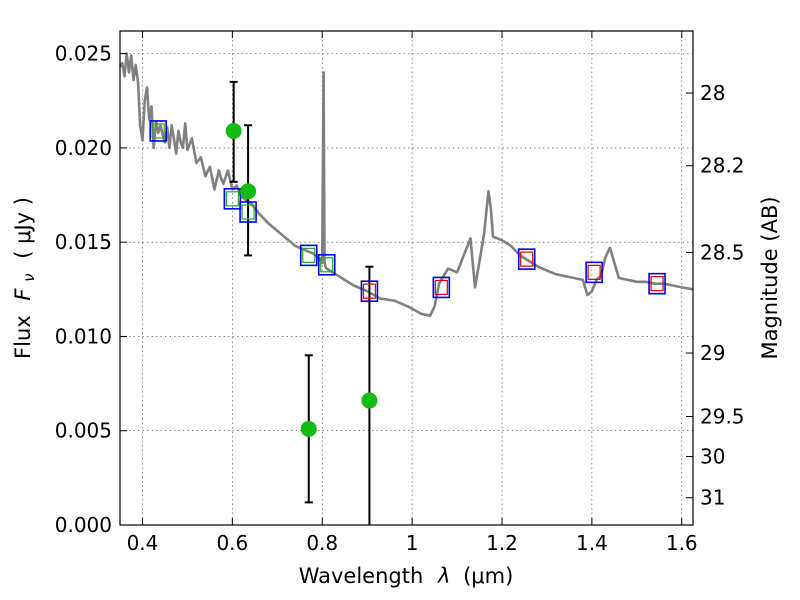 The width and height of the screenshot is (800, 600). I want to click on y2-tick-label: 29, so click(712, 353).